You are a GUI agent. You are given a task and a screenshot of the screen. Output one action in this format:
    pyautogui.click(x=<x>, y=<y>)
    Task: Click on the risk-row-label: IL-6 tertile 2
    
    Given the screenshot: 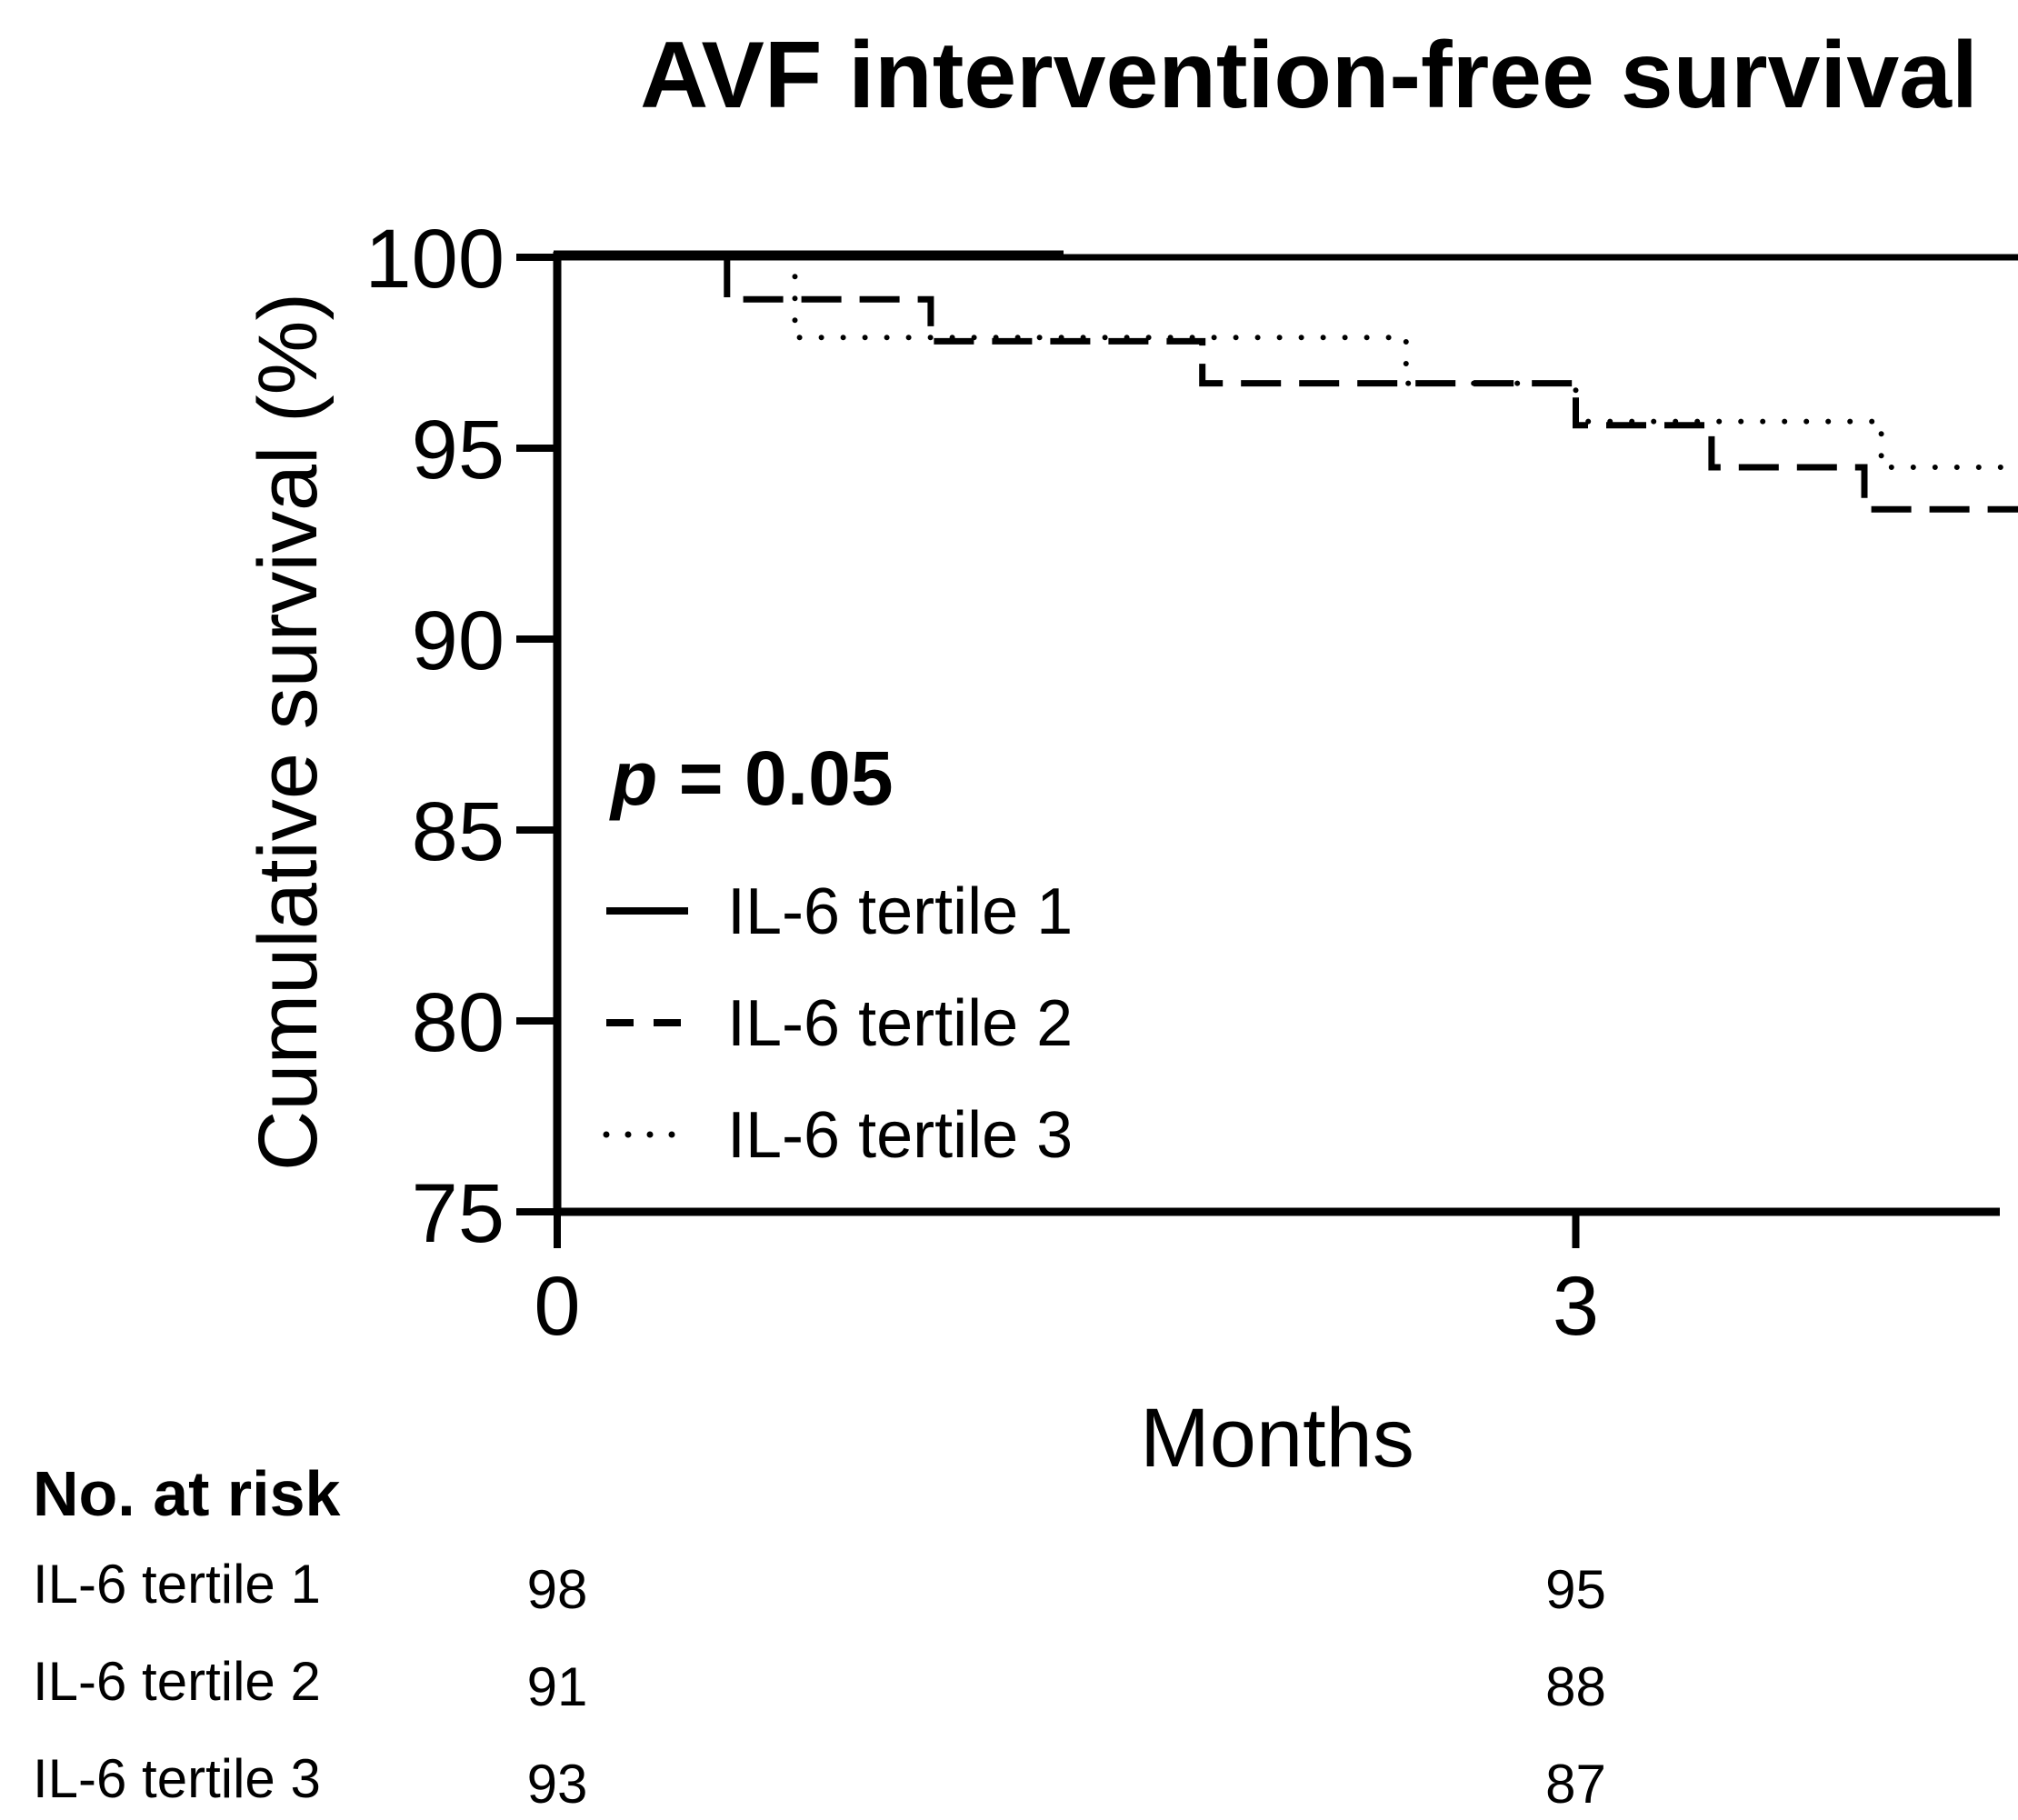 What is the action you would take?
    pyautogui.click(x=177, y=1681)
    